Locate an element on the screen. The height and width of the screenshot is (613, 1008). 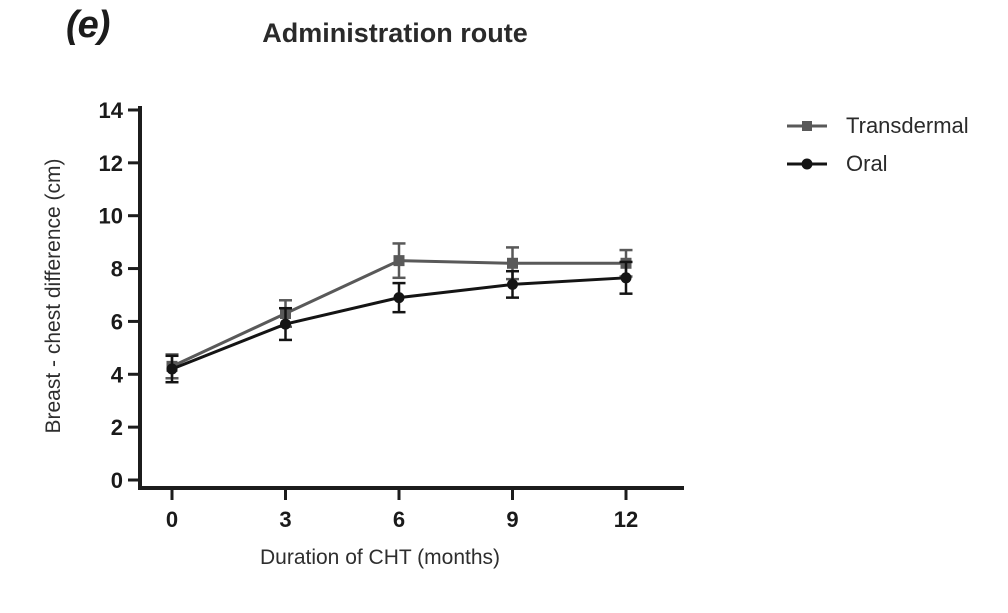
chart-title: Administration route is located at coordinates (395, 33).